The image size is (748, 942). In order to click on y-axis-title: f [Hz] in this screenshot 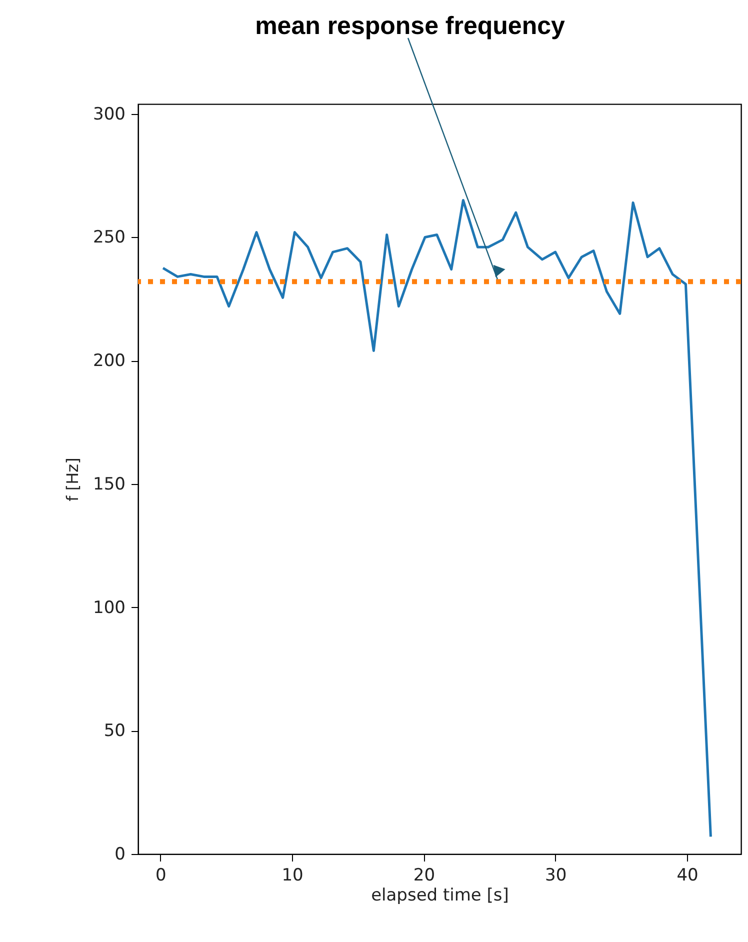, I will do `click(72, 480)`.